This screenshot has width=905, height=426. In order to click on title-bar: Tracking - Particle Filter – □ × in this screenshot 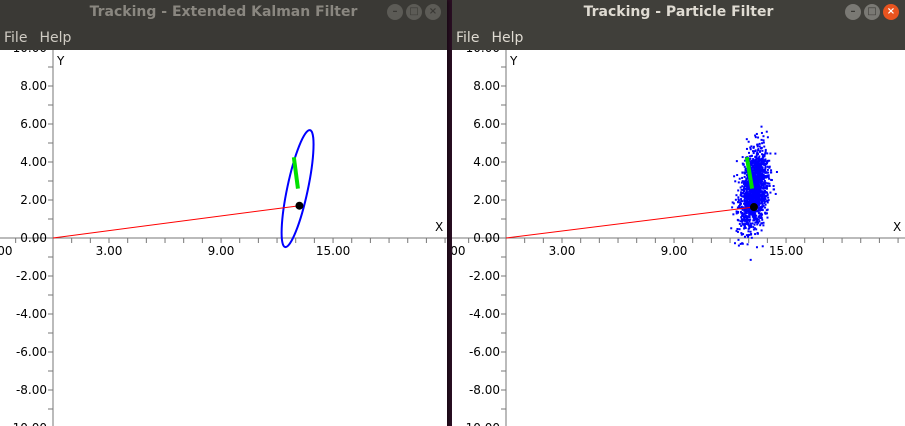, I will do `click(678, 12)`.